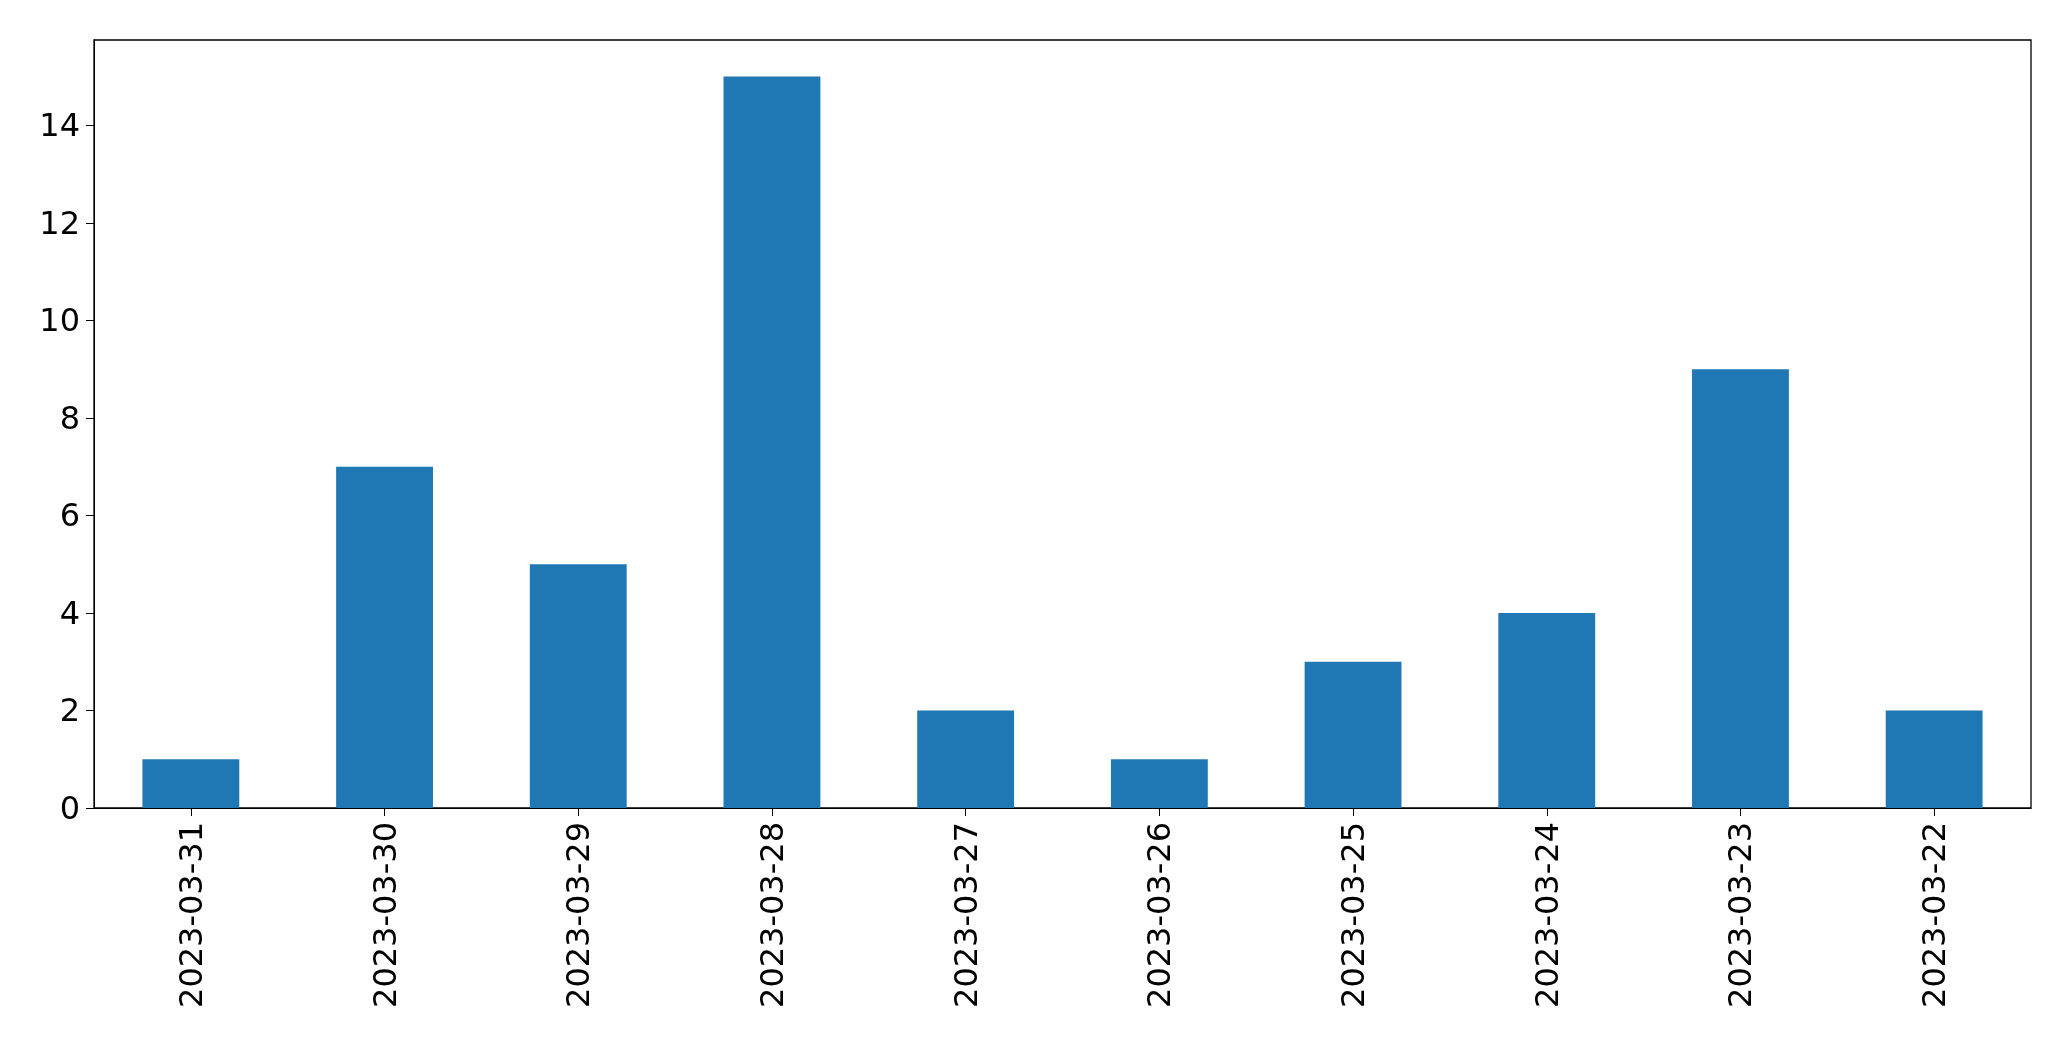  I want to click on y-tick-label: 14, so click(59, 125).